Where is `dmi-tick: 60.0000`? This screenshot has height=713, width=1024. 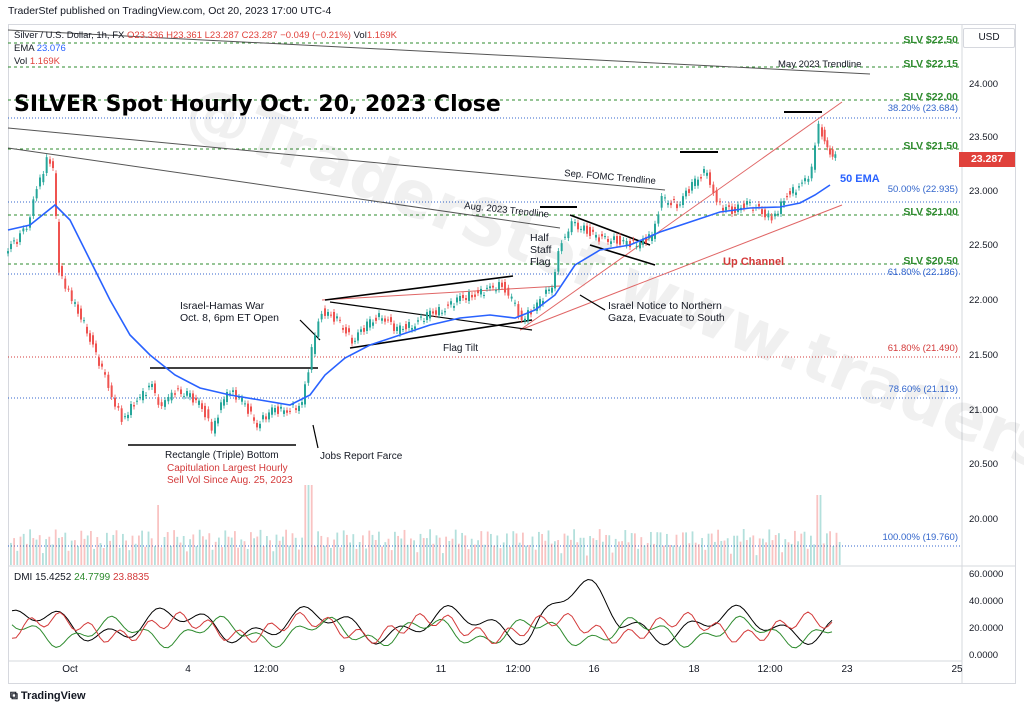
dmi-tick: 60.0000 is located at coordinates (986, 574).